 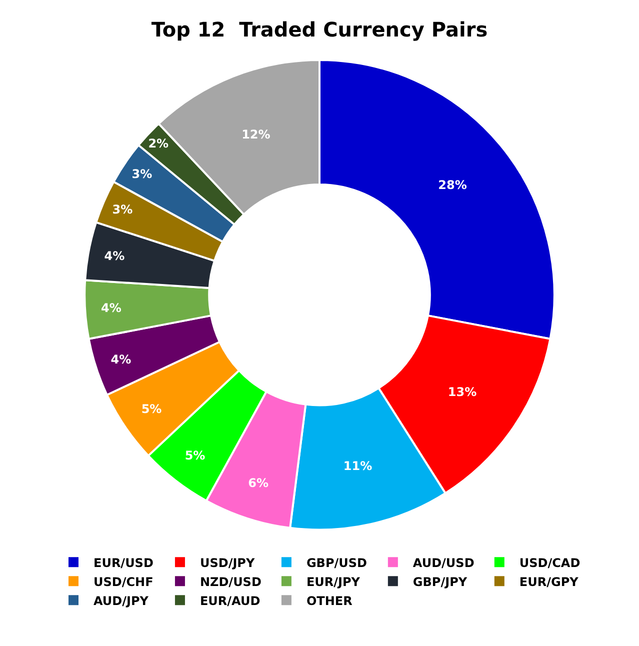 What do you see at coordinates (333, 581) in the screenshot?
I see `legend-label: EUR/JPY` at bounding box center [333, 581].